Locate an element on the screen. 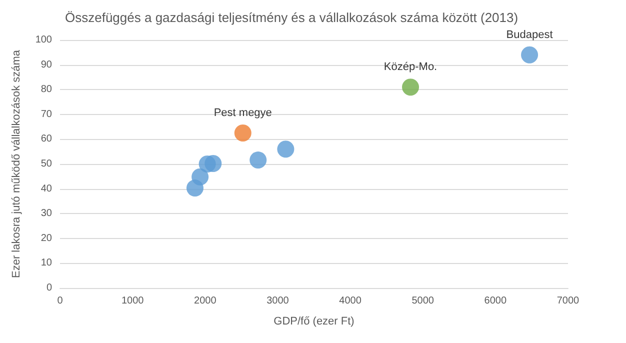 This screenshot has height=343, width=626. y-tick-label: 10 is located at coordinates (46, 263).